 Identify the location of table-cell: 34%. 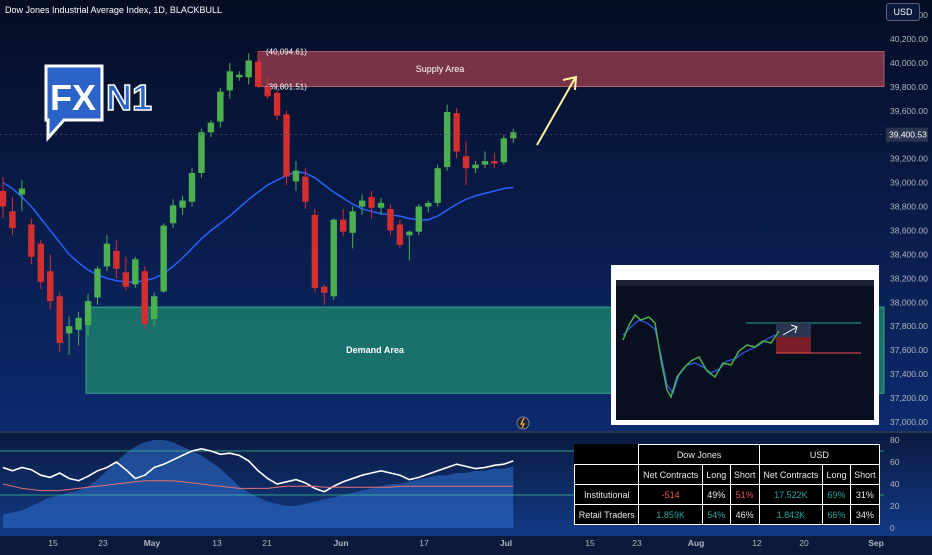
(865, 514).